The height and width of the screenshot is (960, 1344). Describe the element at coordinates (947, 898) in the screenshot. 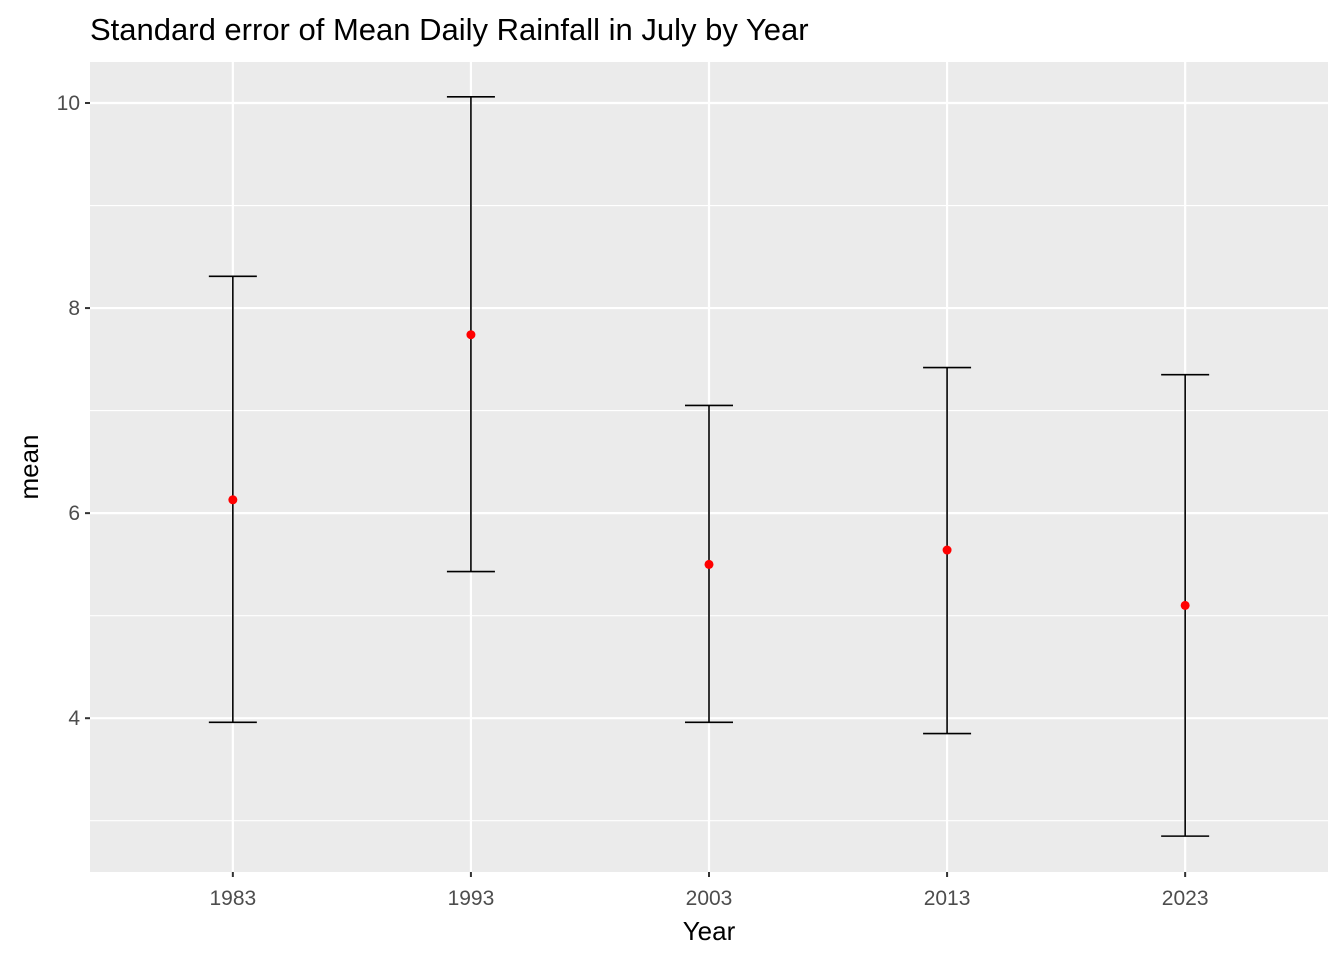

I see `x-tick-label: 2013` at that location.